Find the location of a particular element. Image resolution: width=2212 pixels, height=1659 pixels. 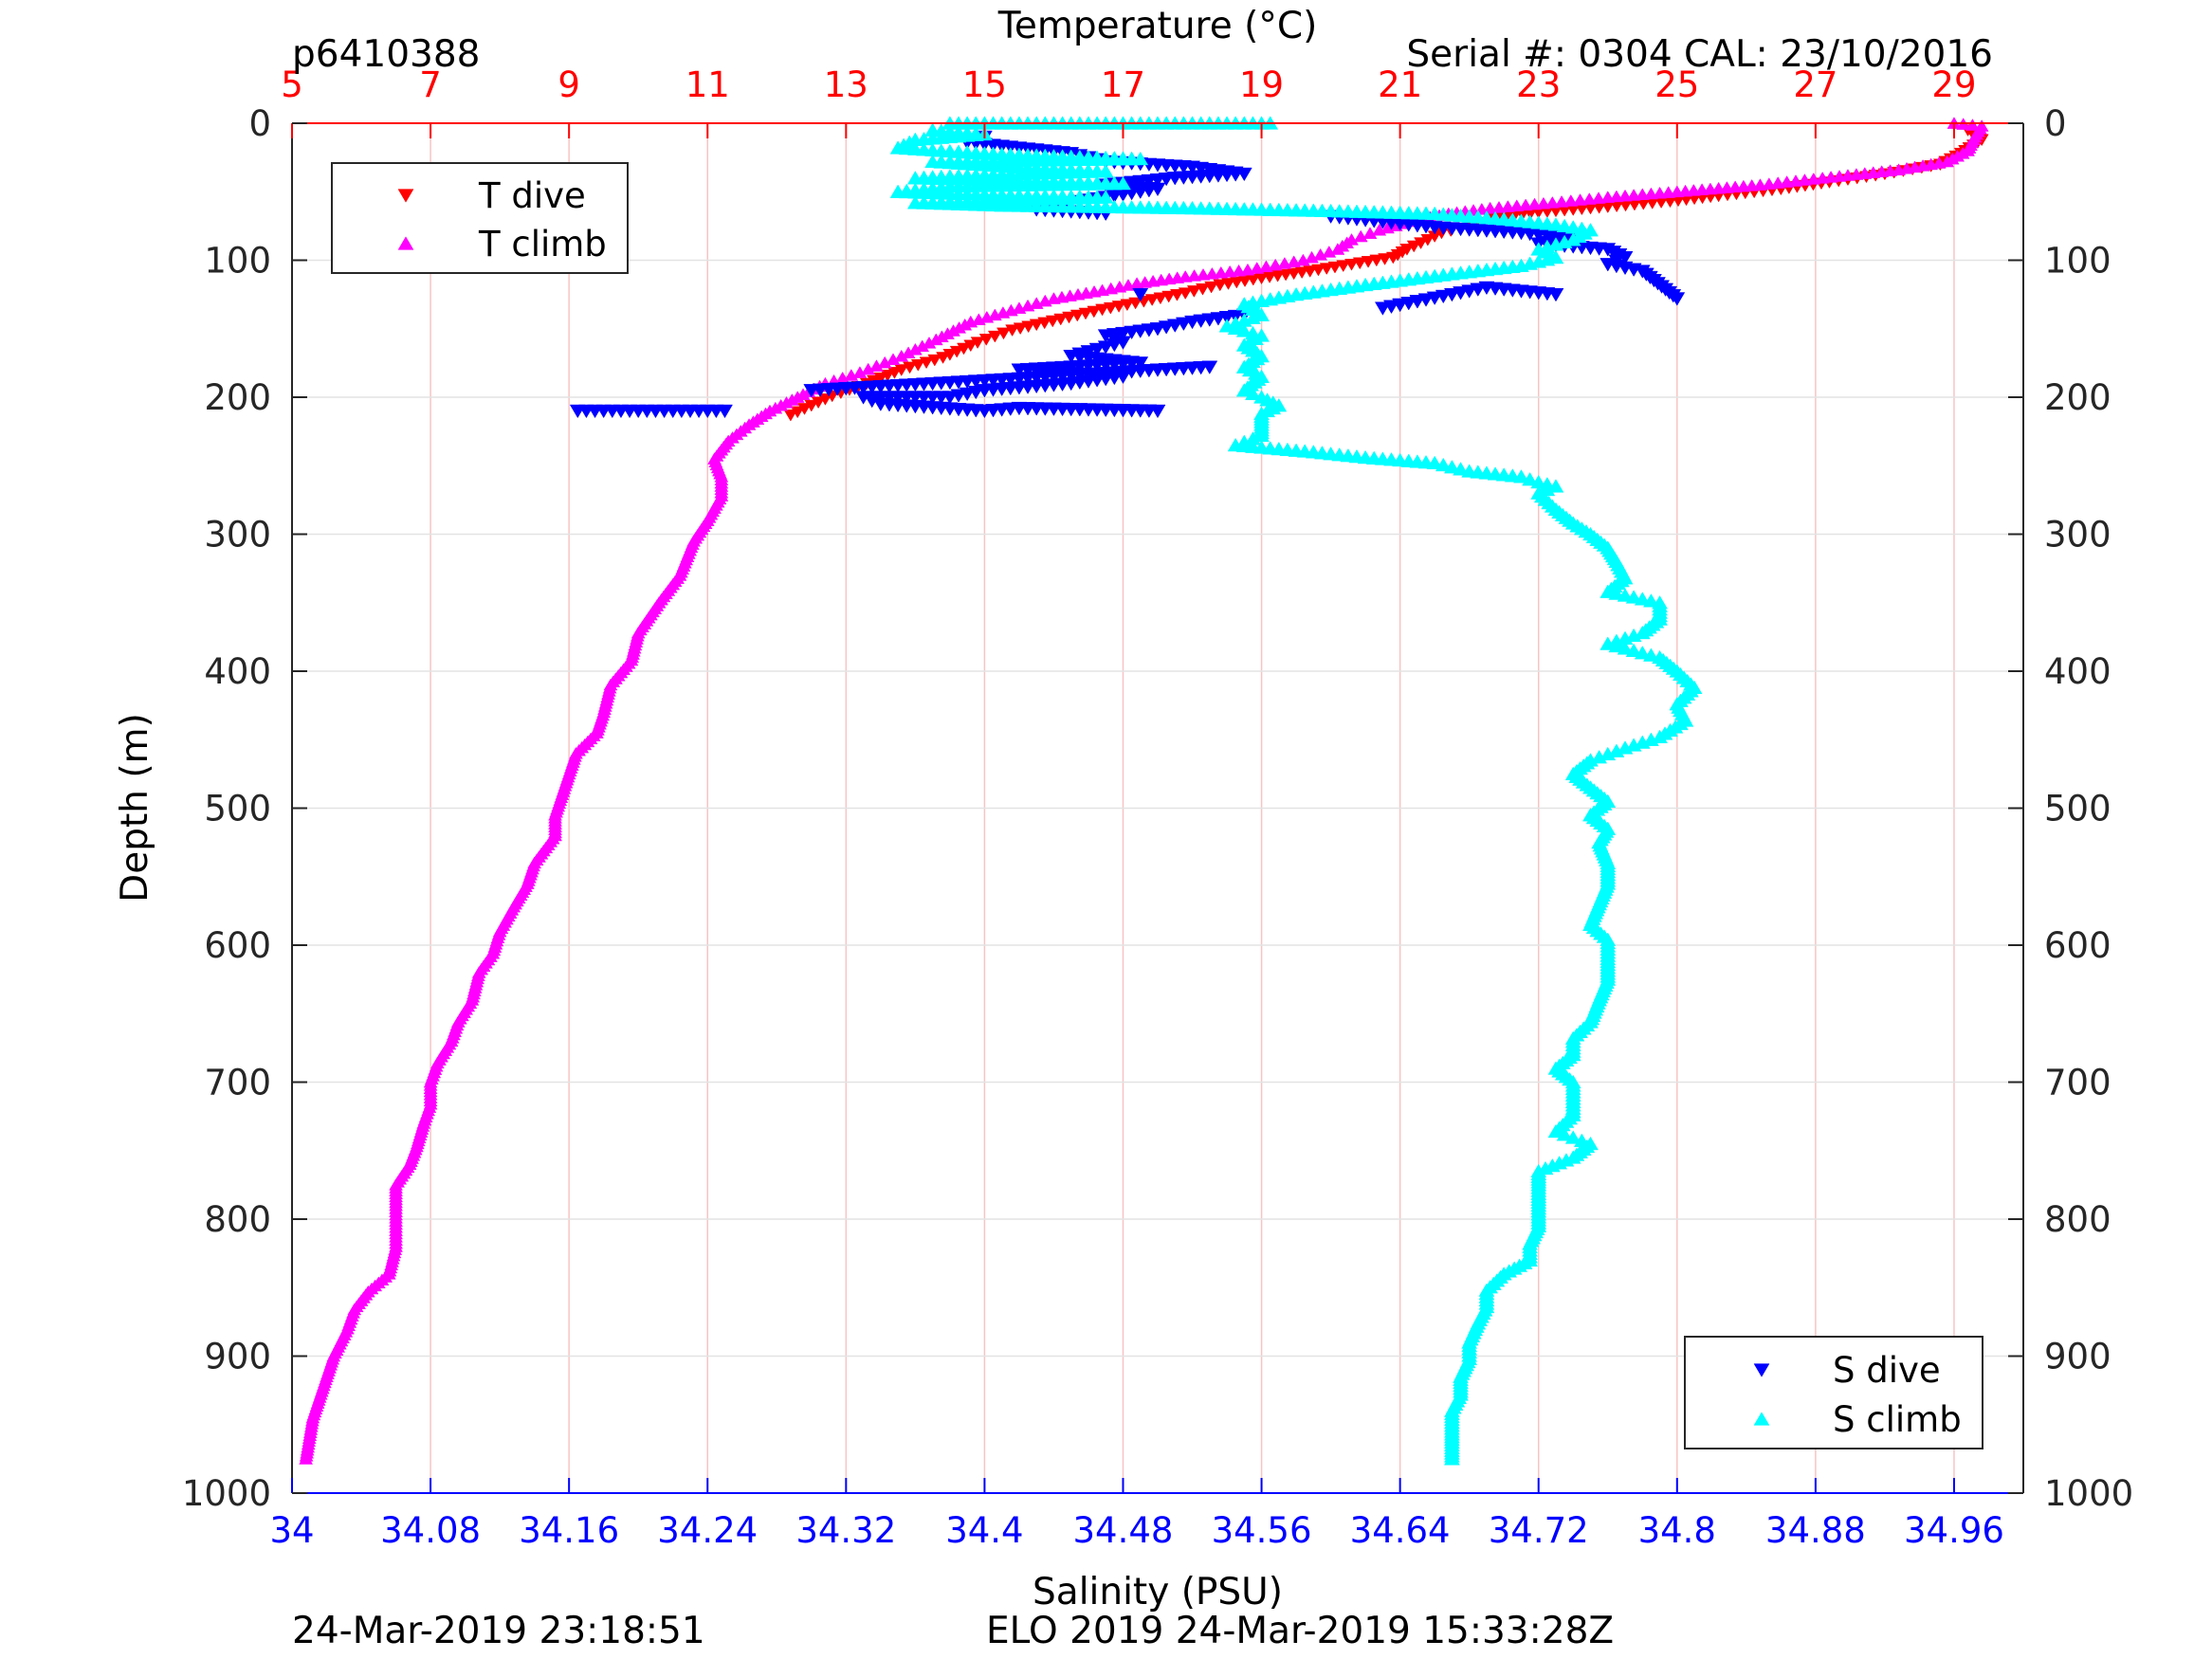

salinity-tick-label: 34.32 is located at coordinates (845, 1530).